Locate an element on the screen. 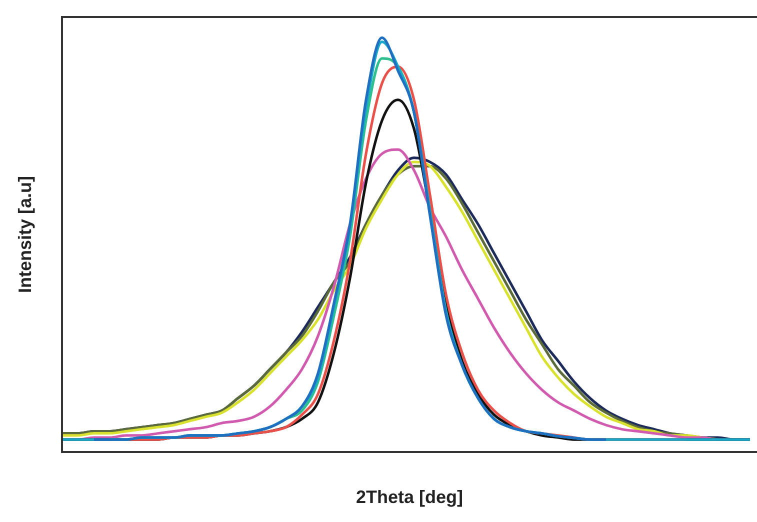  x-axis-title: 2Theta [deg] is located at coordinates (410, 496).